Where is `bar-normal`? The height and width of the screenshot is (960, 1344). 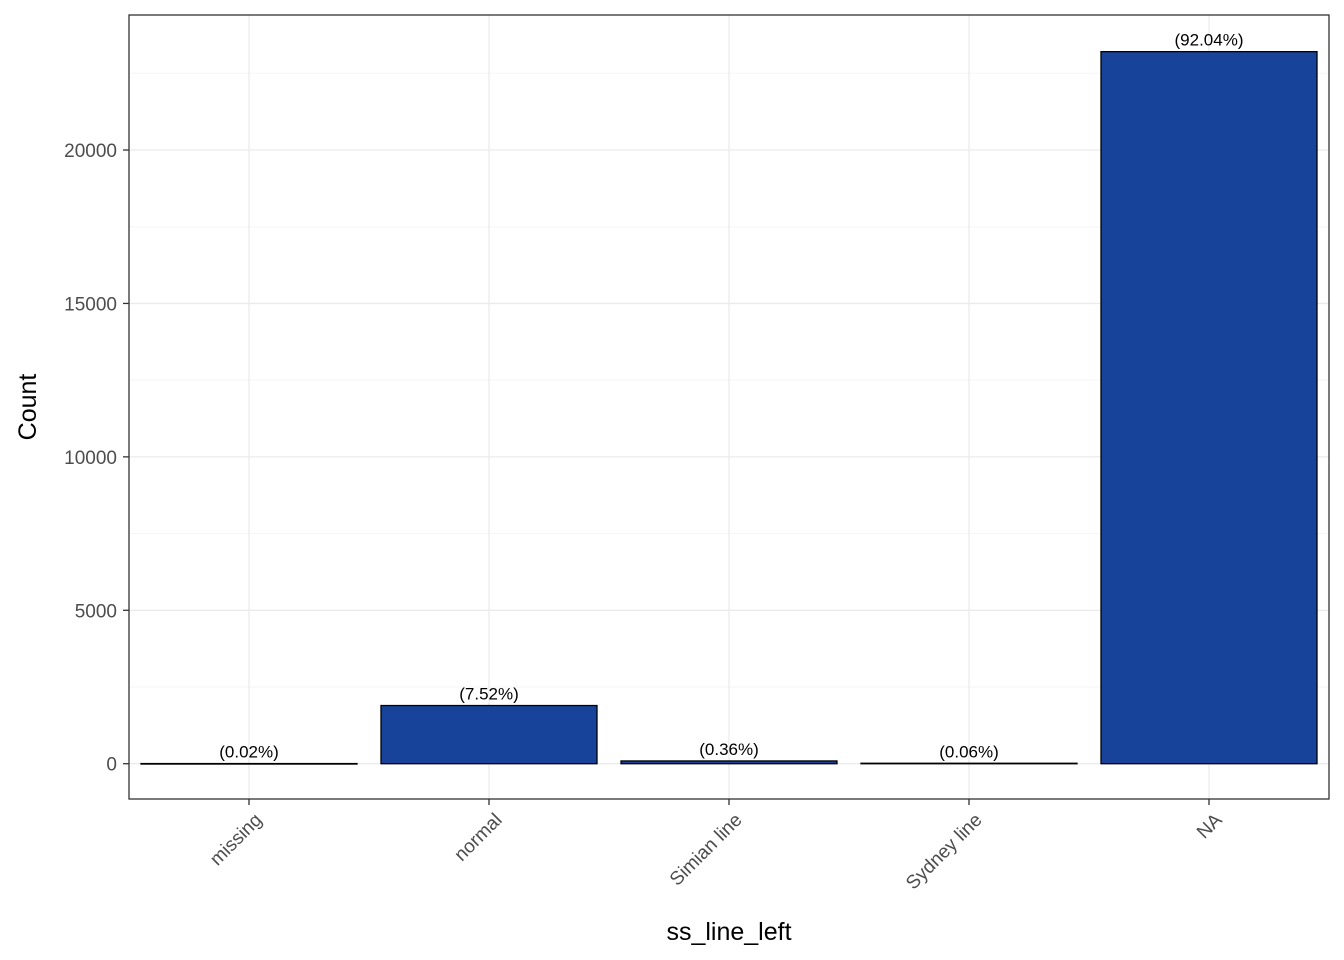 bar-normal is located at coordinates (489, 734).